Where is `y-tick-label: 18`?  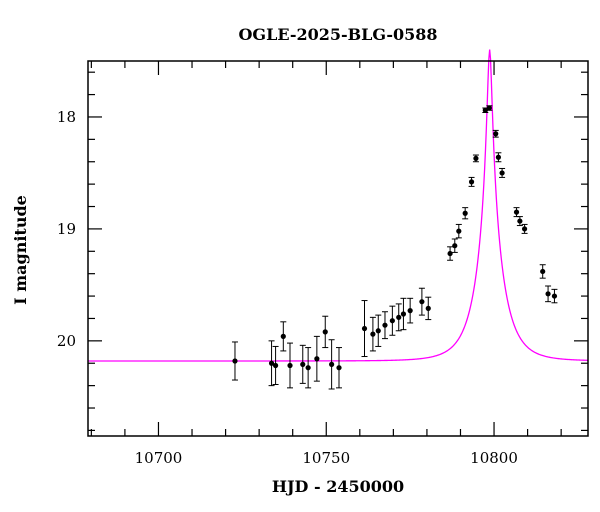 y-tick-label: 18 is located at coordinates (66, 117).